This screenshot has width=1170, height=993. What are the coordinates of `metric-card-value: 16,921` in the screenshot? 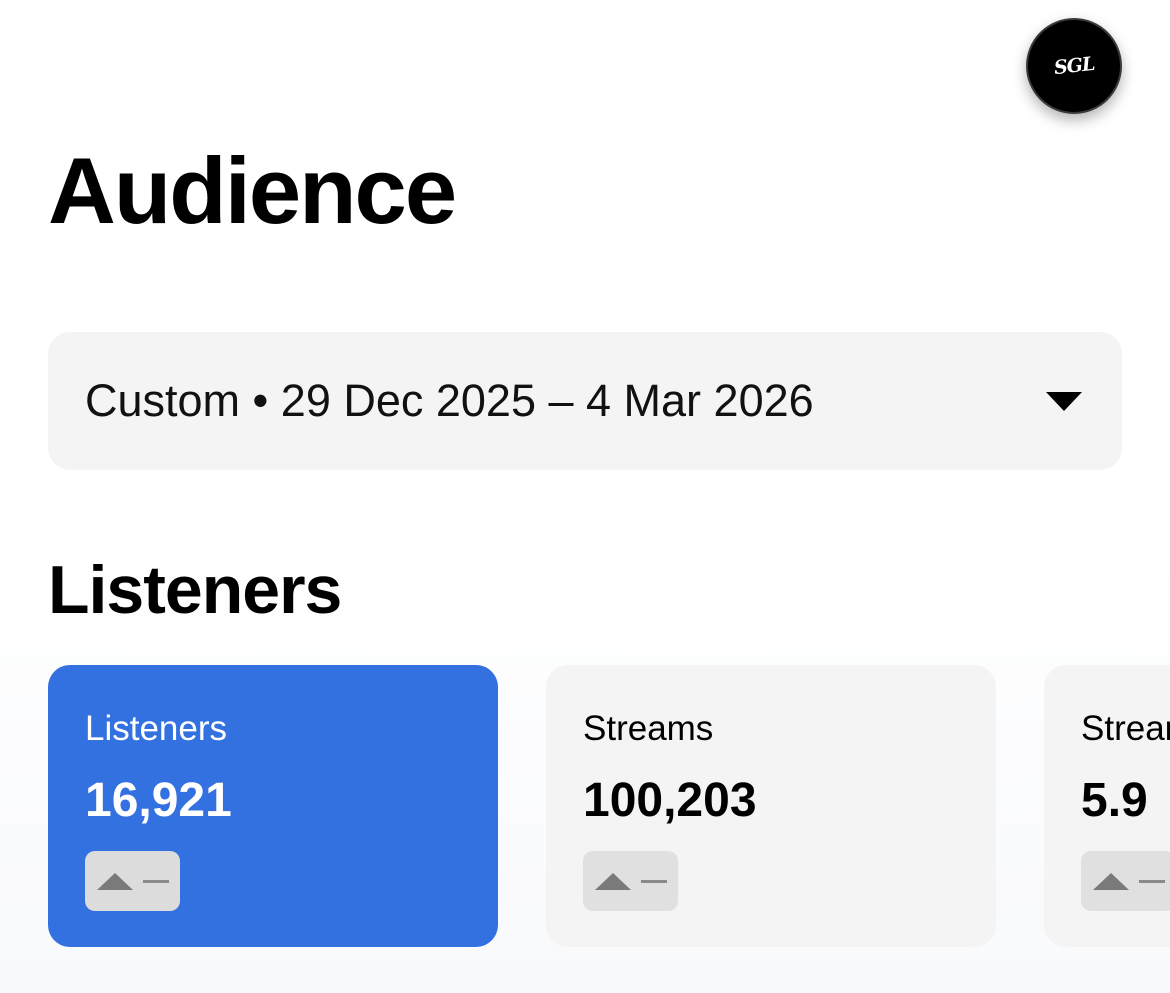 It's located at (158, 800).